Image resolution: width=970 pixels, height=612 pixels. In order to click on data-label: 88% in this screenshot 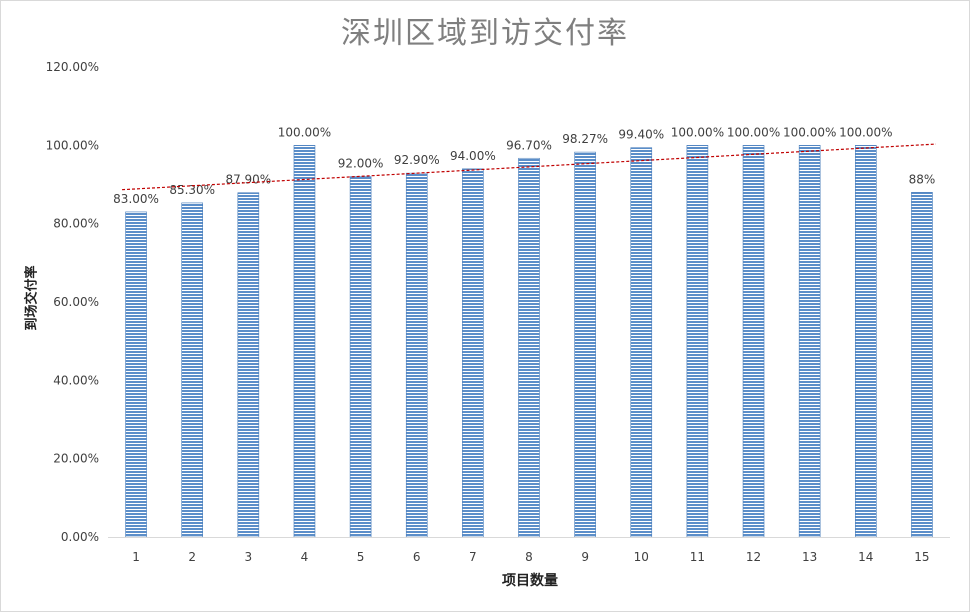, I will do `click(922, 179)`.